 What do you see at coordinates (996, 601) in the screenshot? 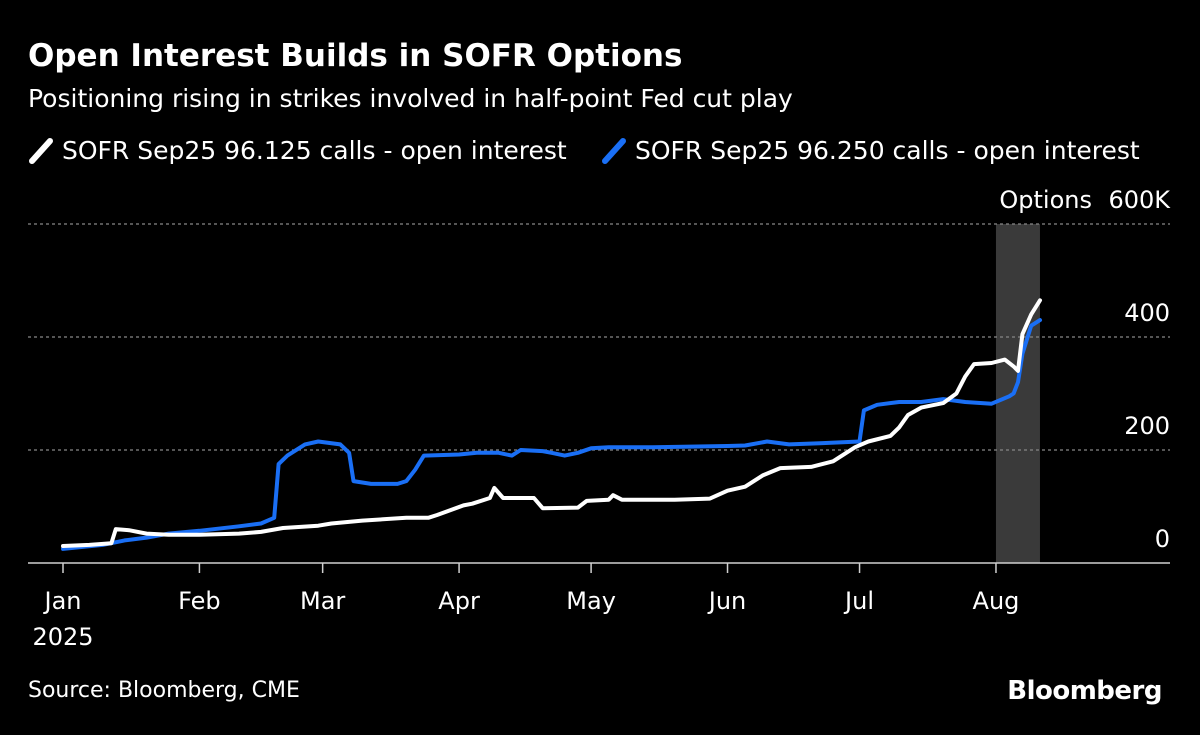
I see `x-tick-label-7: Aug` at bounding box center [996, 601].